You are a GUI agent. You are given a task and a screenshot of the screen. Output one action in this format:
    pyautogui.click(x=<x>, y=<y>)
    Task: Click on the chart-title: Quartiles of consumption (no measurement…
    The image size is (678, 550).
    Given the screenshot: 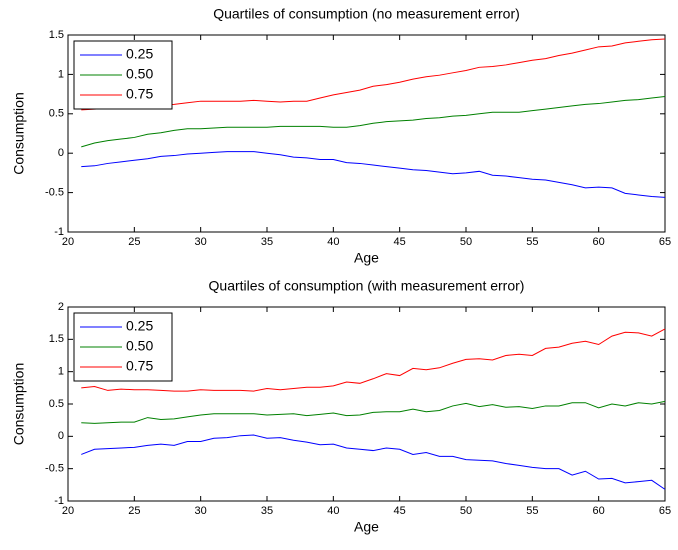 What is the action you would take?
    pyautogui.click(x=366, y=14)
    